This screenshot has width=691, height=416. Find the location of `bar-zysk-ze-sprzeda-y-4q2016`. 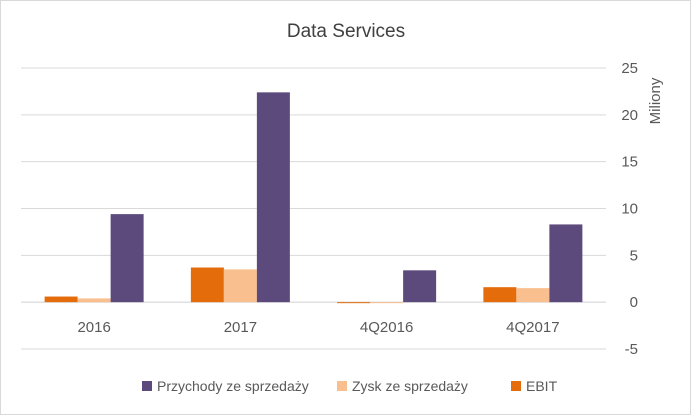

bar-zysk-ze-sprzeda-y-4q2016 is located at coordinates (387, 303).